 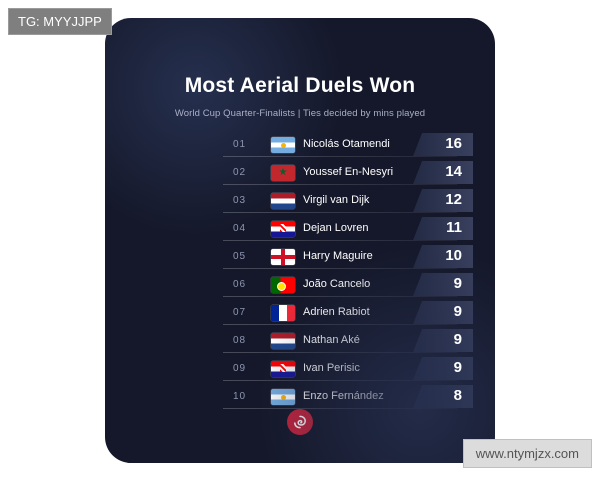 I want to click on player-name: Ivan Perisic, so click(x=331, y=368).